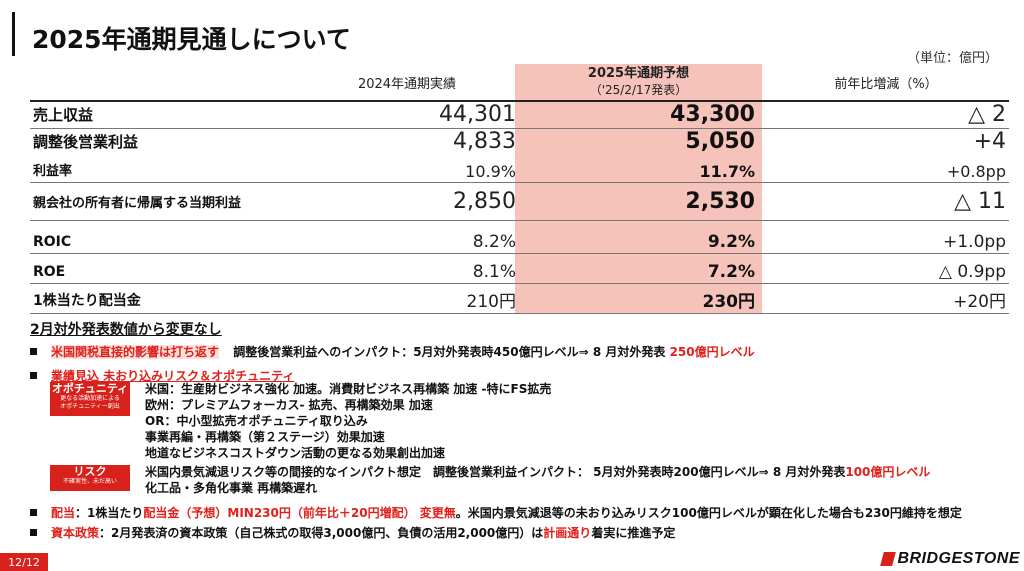 The width and height of the screenshot is (1024, 571). I want to click on change-value: +1.0pp, so click(974, 242).